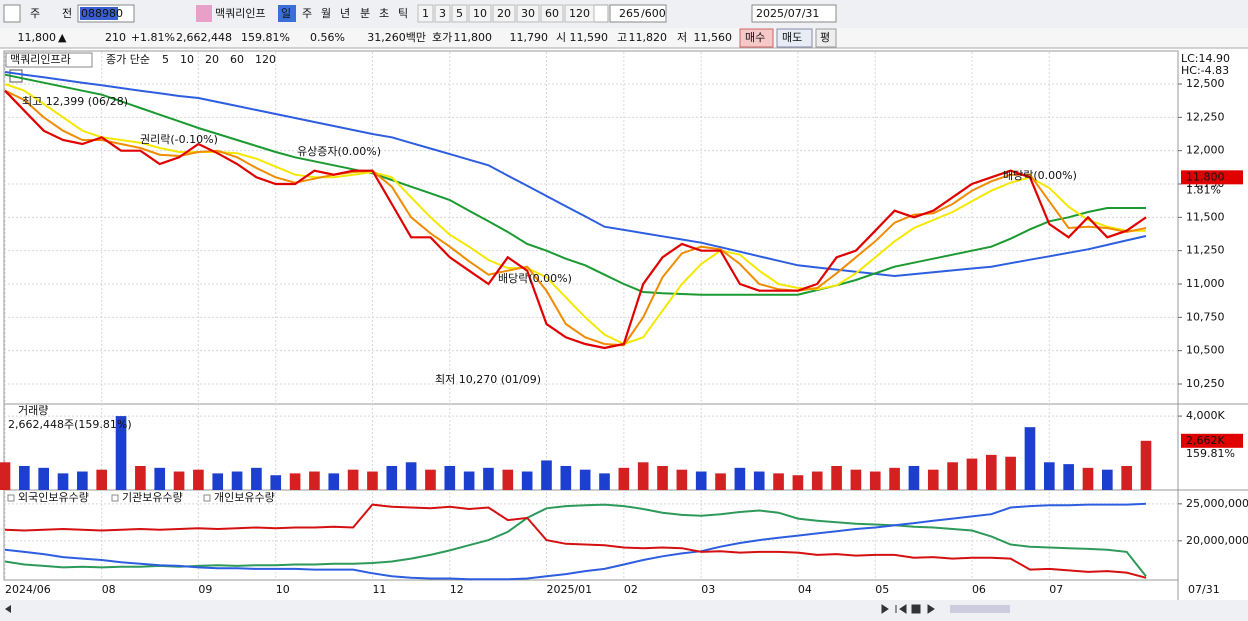 This screenshot has height=621, width=1248. Describe the element at coordinates (908, 609) in the screenshot. I see `scroll-controls` at that location.